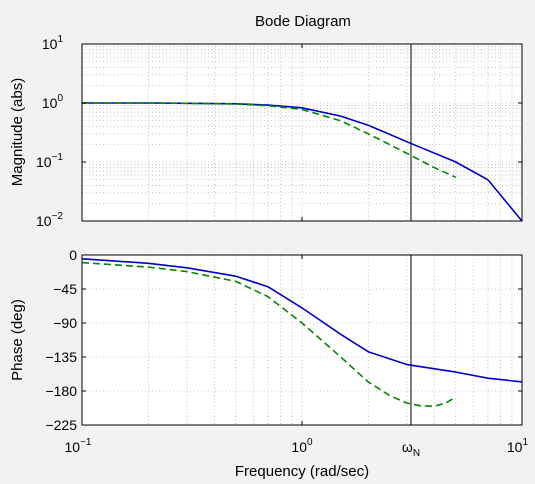 The image size is (535, 484). I want to click on y-tick-exponent: −2, so click(58, 216).